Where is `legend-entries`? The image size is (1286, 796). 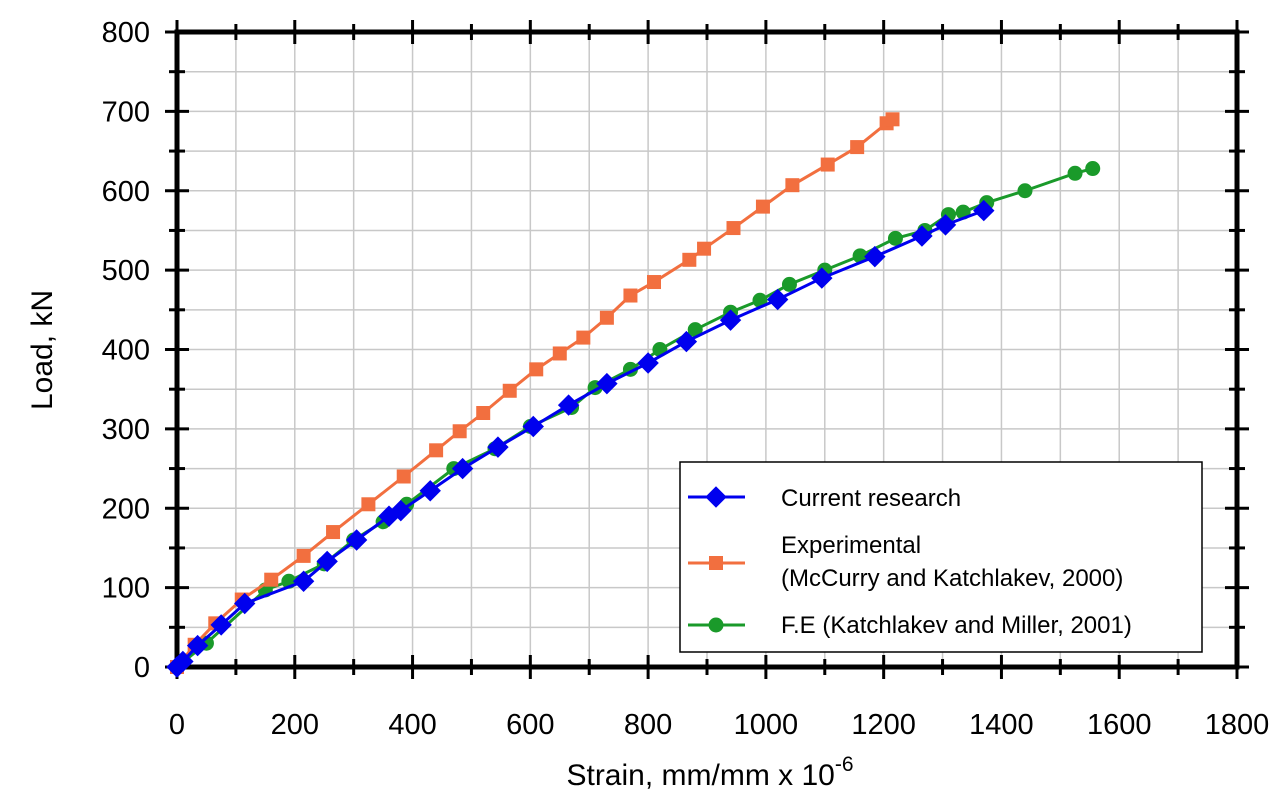 legend-entries is located at coordinates (716, 559).